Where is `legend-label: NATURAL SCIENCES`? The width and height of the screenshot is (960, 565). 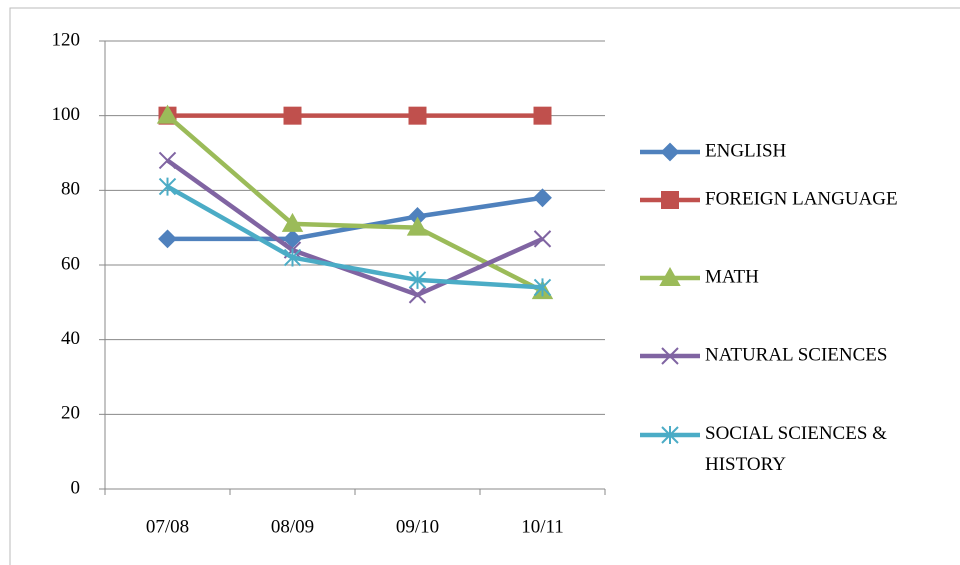
legend-label: NATURAL SCIENCES is located at coordinates (796, 354).